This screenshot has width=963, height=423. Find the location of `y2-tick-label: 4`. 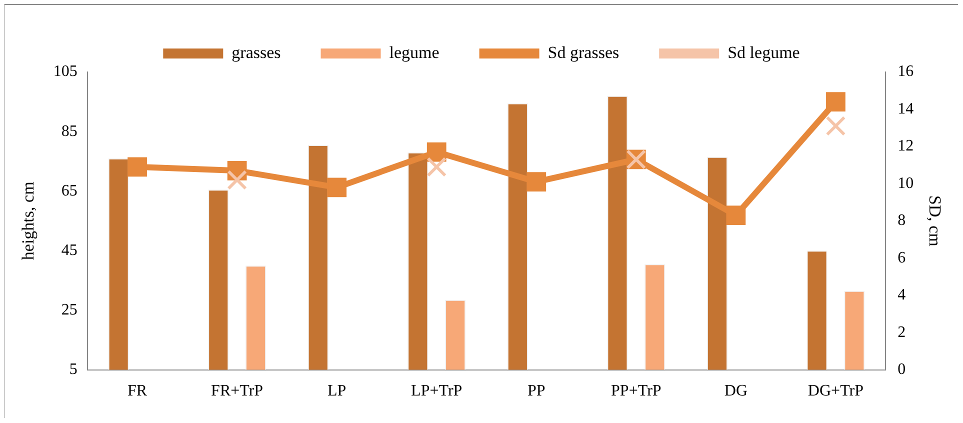

y2-tick-label: 4 is located at coordinates (902, 295).